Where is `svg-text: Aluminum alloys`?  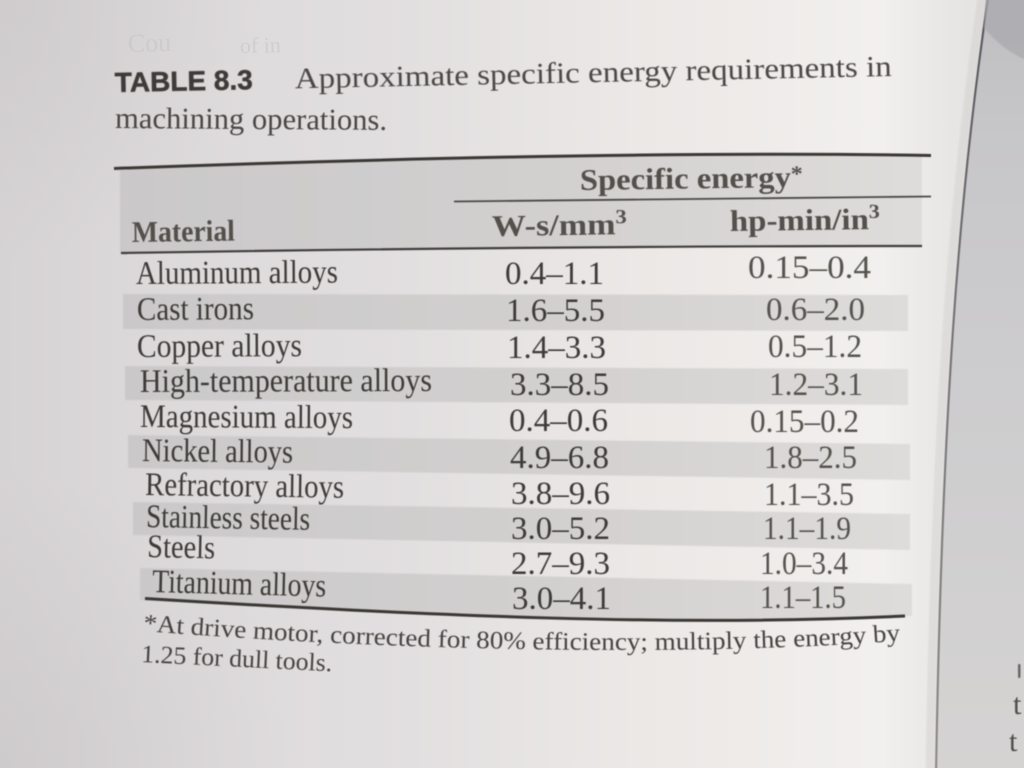
svg-text: Aluminum alloys is located at coordinates (237, 273).